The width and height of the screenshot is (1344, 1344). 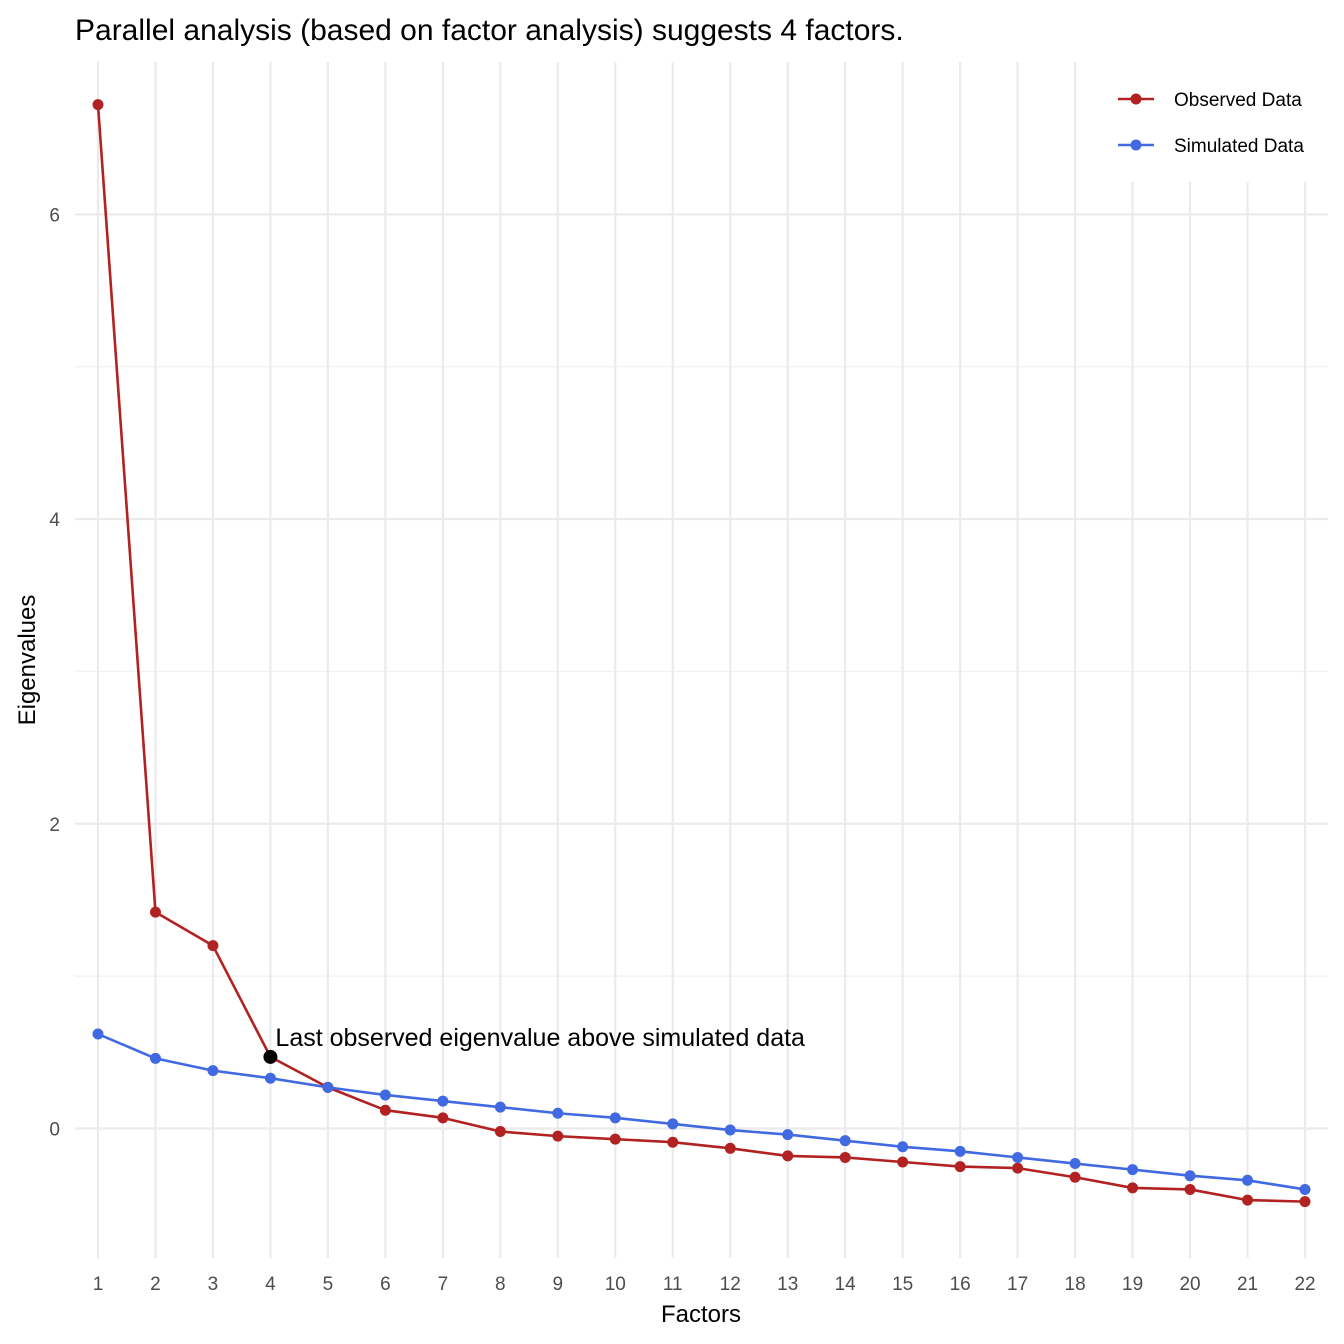 What do you see at coordinates (213, 1284) in the screenshot?
I see `x-tick-label: 3` at bounding box center [213, 1284].